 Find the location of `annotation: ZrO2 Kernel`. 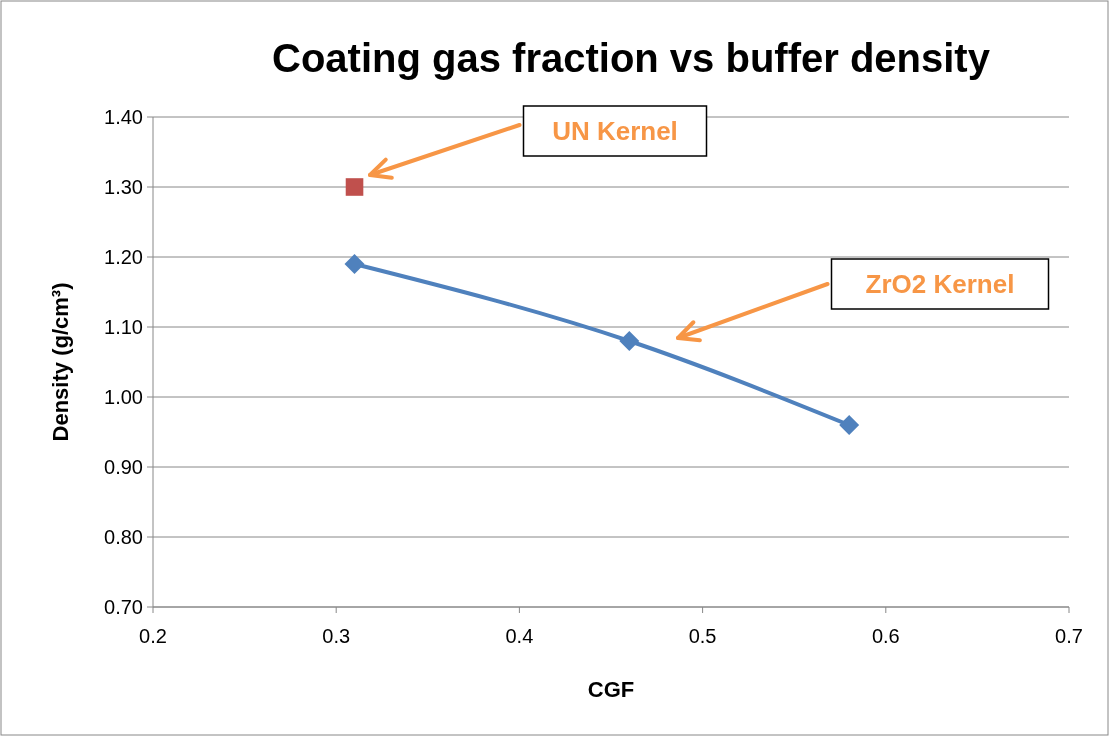

annotation: ZrO2 Kernel is located at coordinates (940, 284).